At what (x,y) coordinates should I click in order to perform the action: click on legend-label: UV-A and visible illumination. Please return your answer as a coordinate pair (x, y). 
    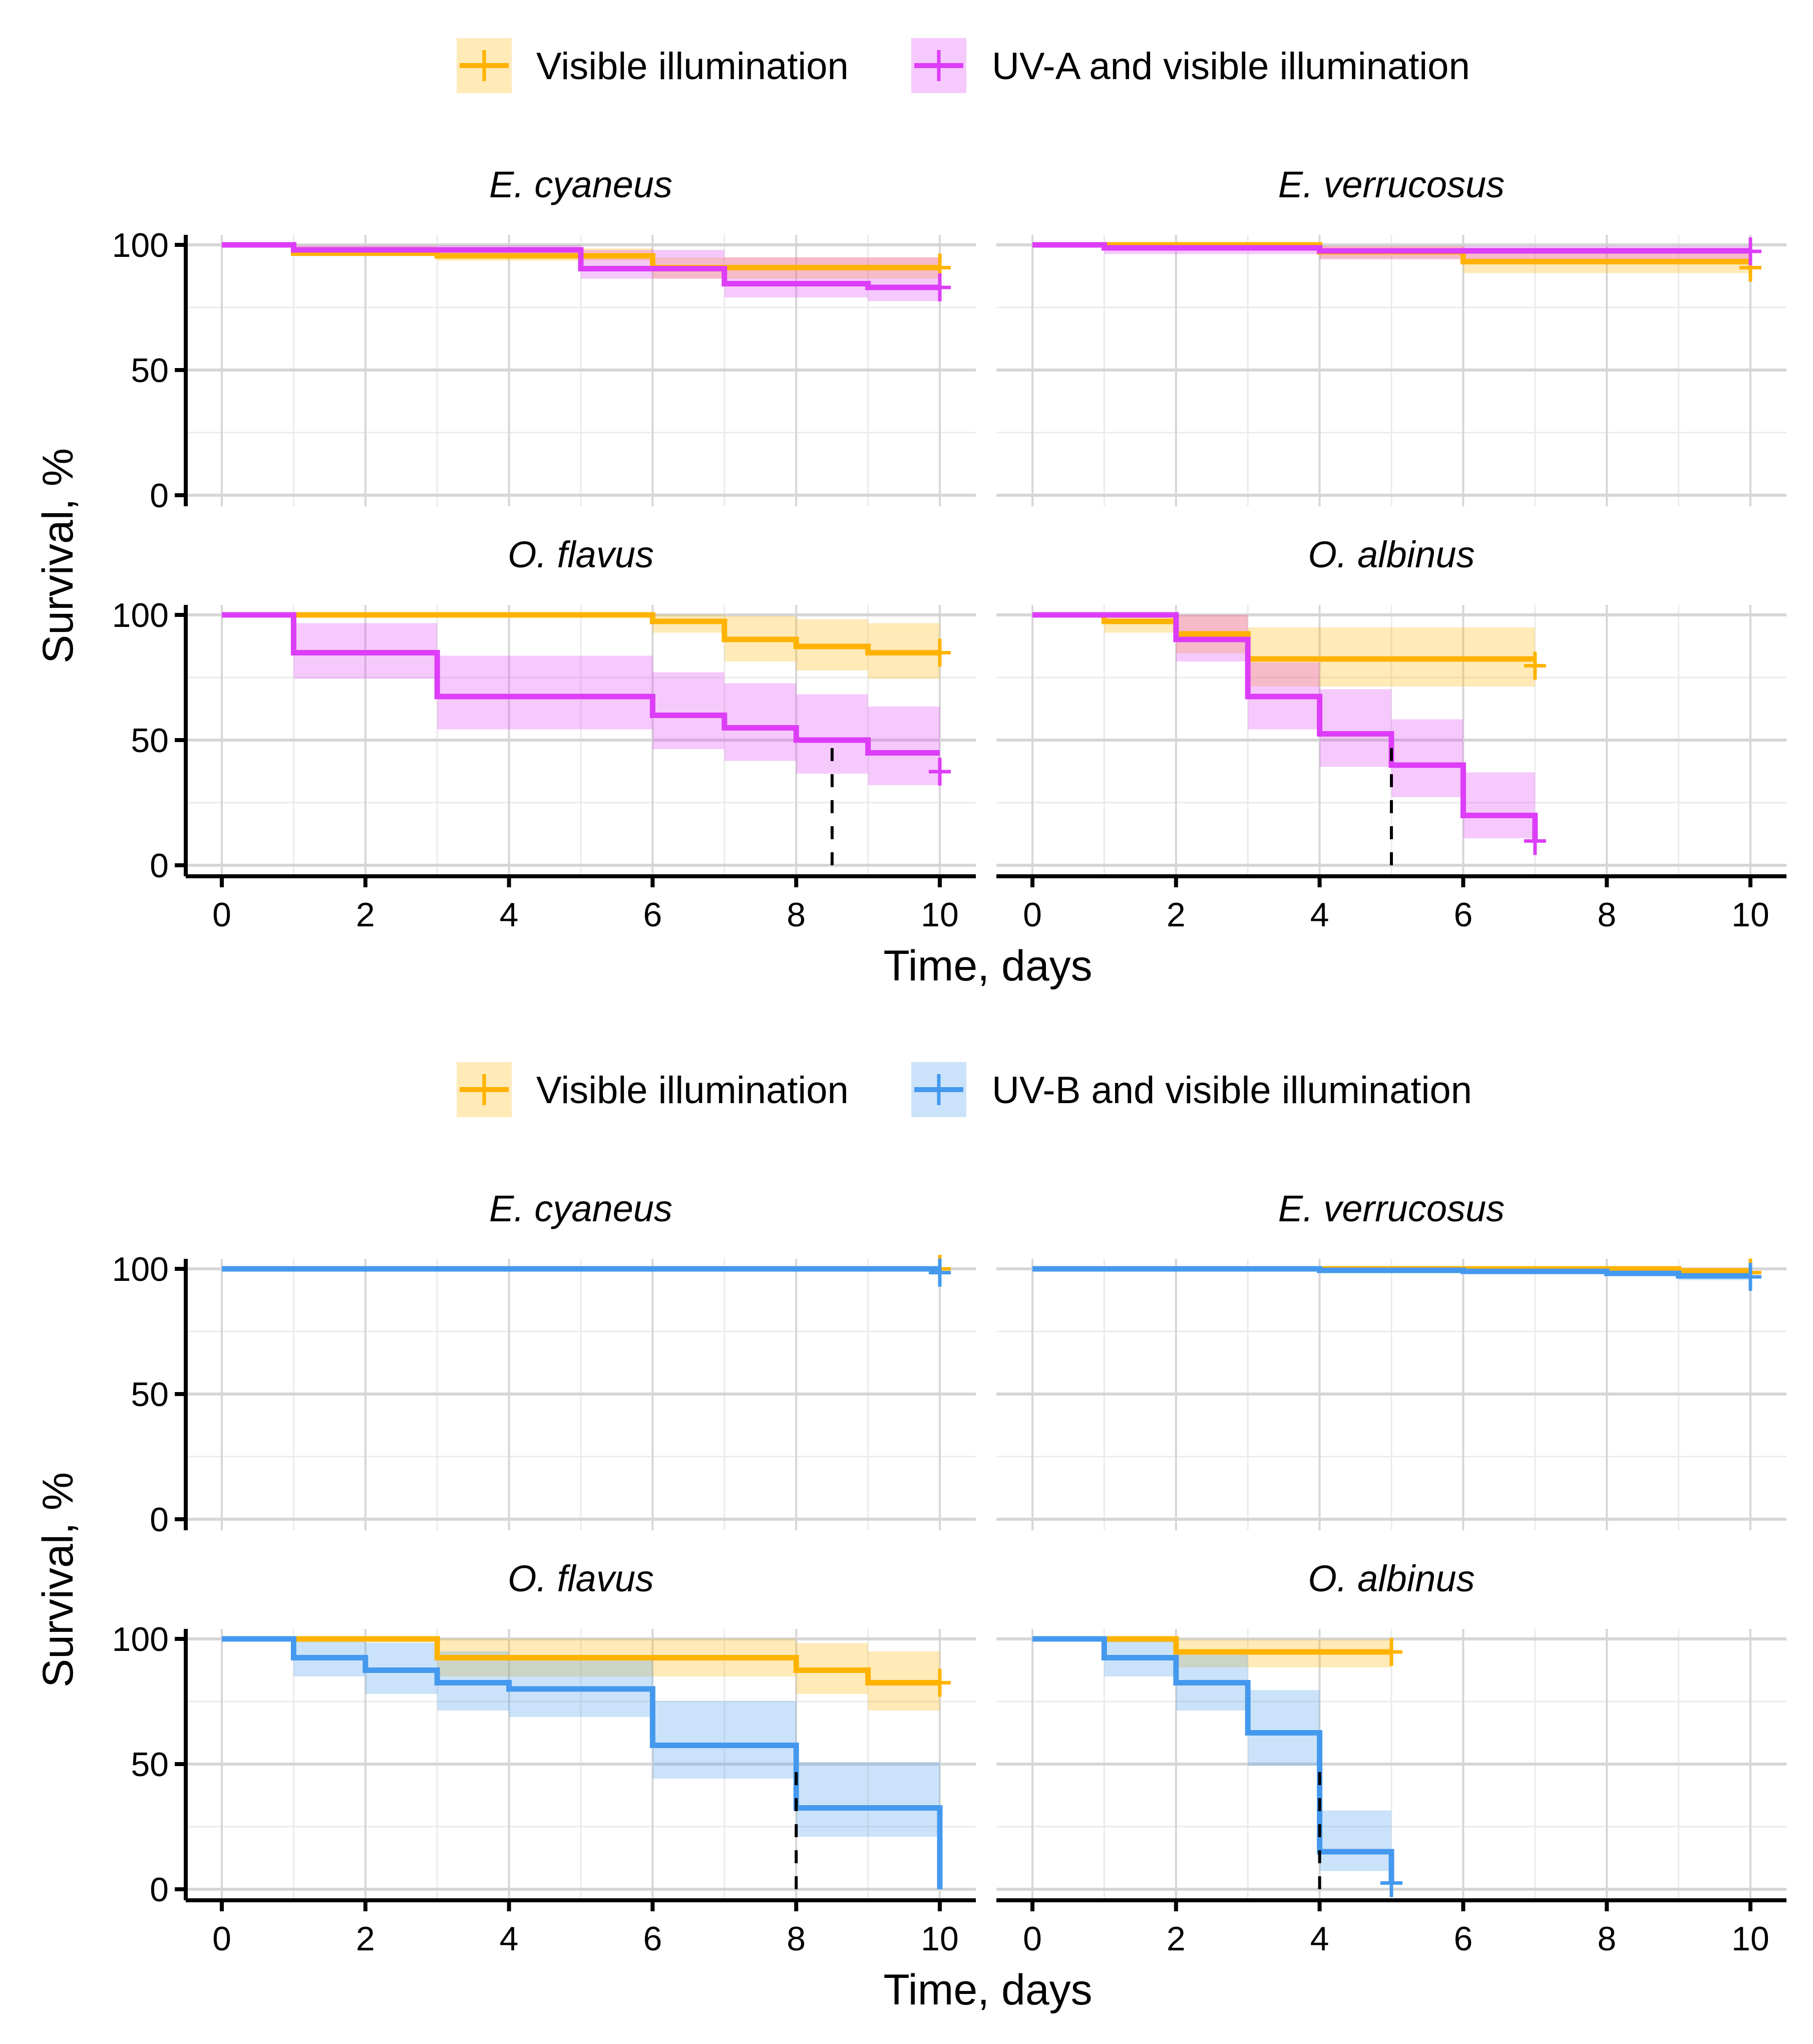
    Looking at the image, I should click on (1231, 66).